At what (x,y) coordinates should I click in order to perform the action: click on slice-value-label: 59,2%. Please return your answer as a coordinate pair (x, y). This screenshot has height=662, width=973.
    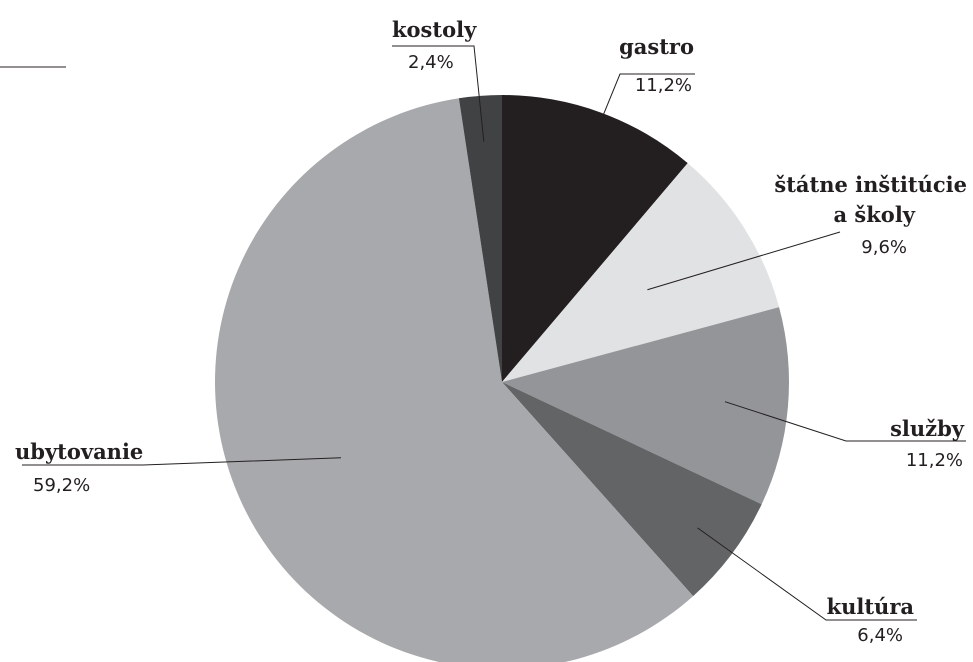
    Looking at the image, I should click on (61, 485).